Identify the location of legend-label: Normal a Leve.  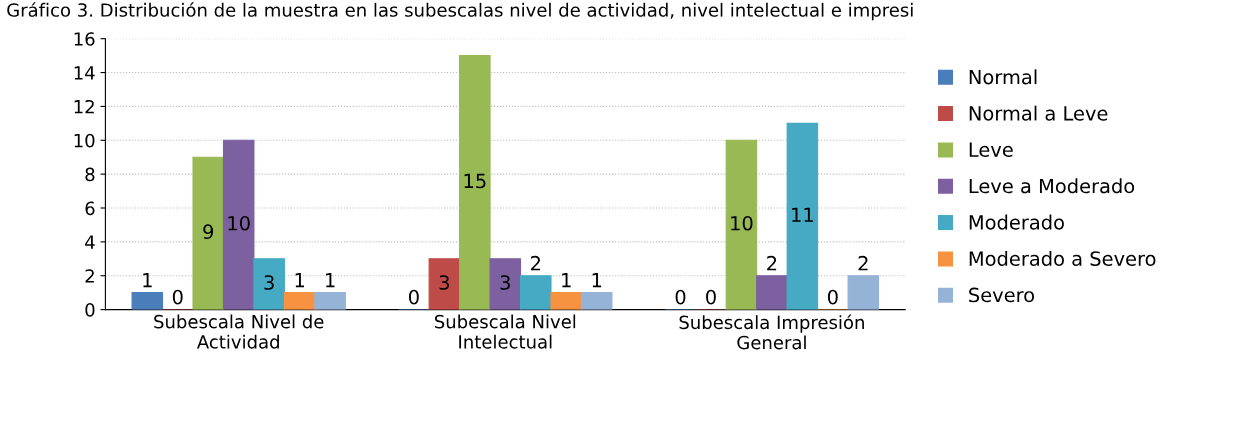
(1038, 113).